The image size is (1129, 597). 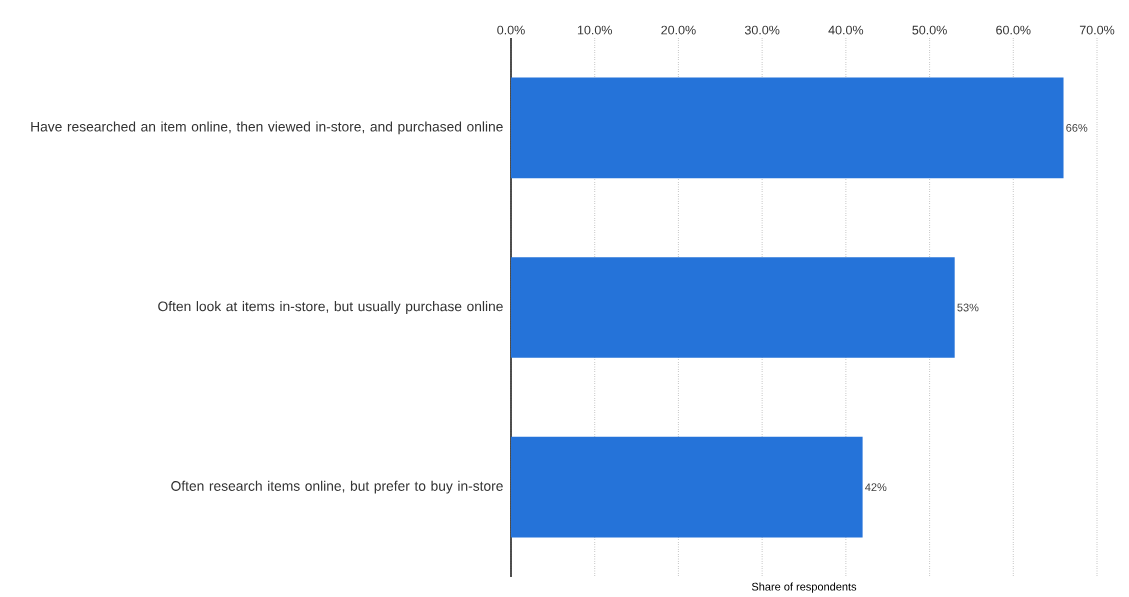 What do you see at coordinates (1077, 127) in the screenshot?
I see `data-label: 66%` at bounding box center [1077, 127].